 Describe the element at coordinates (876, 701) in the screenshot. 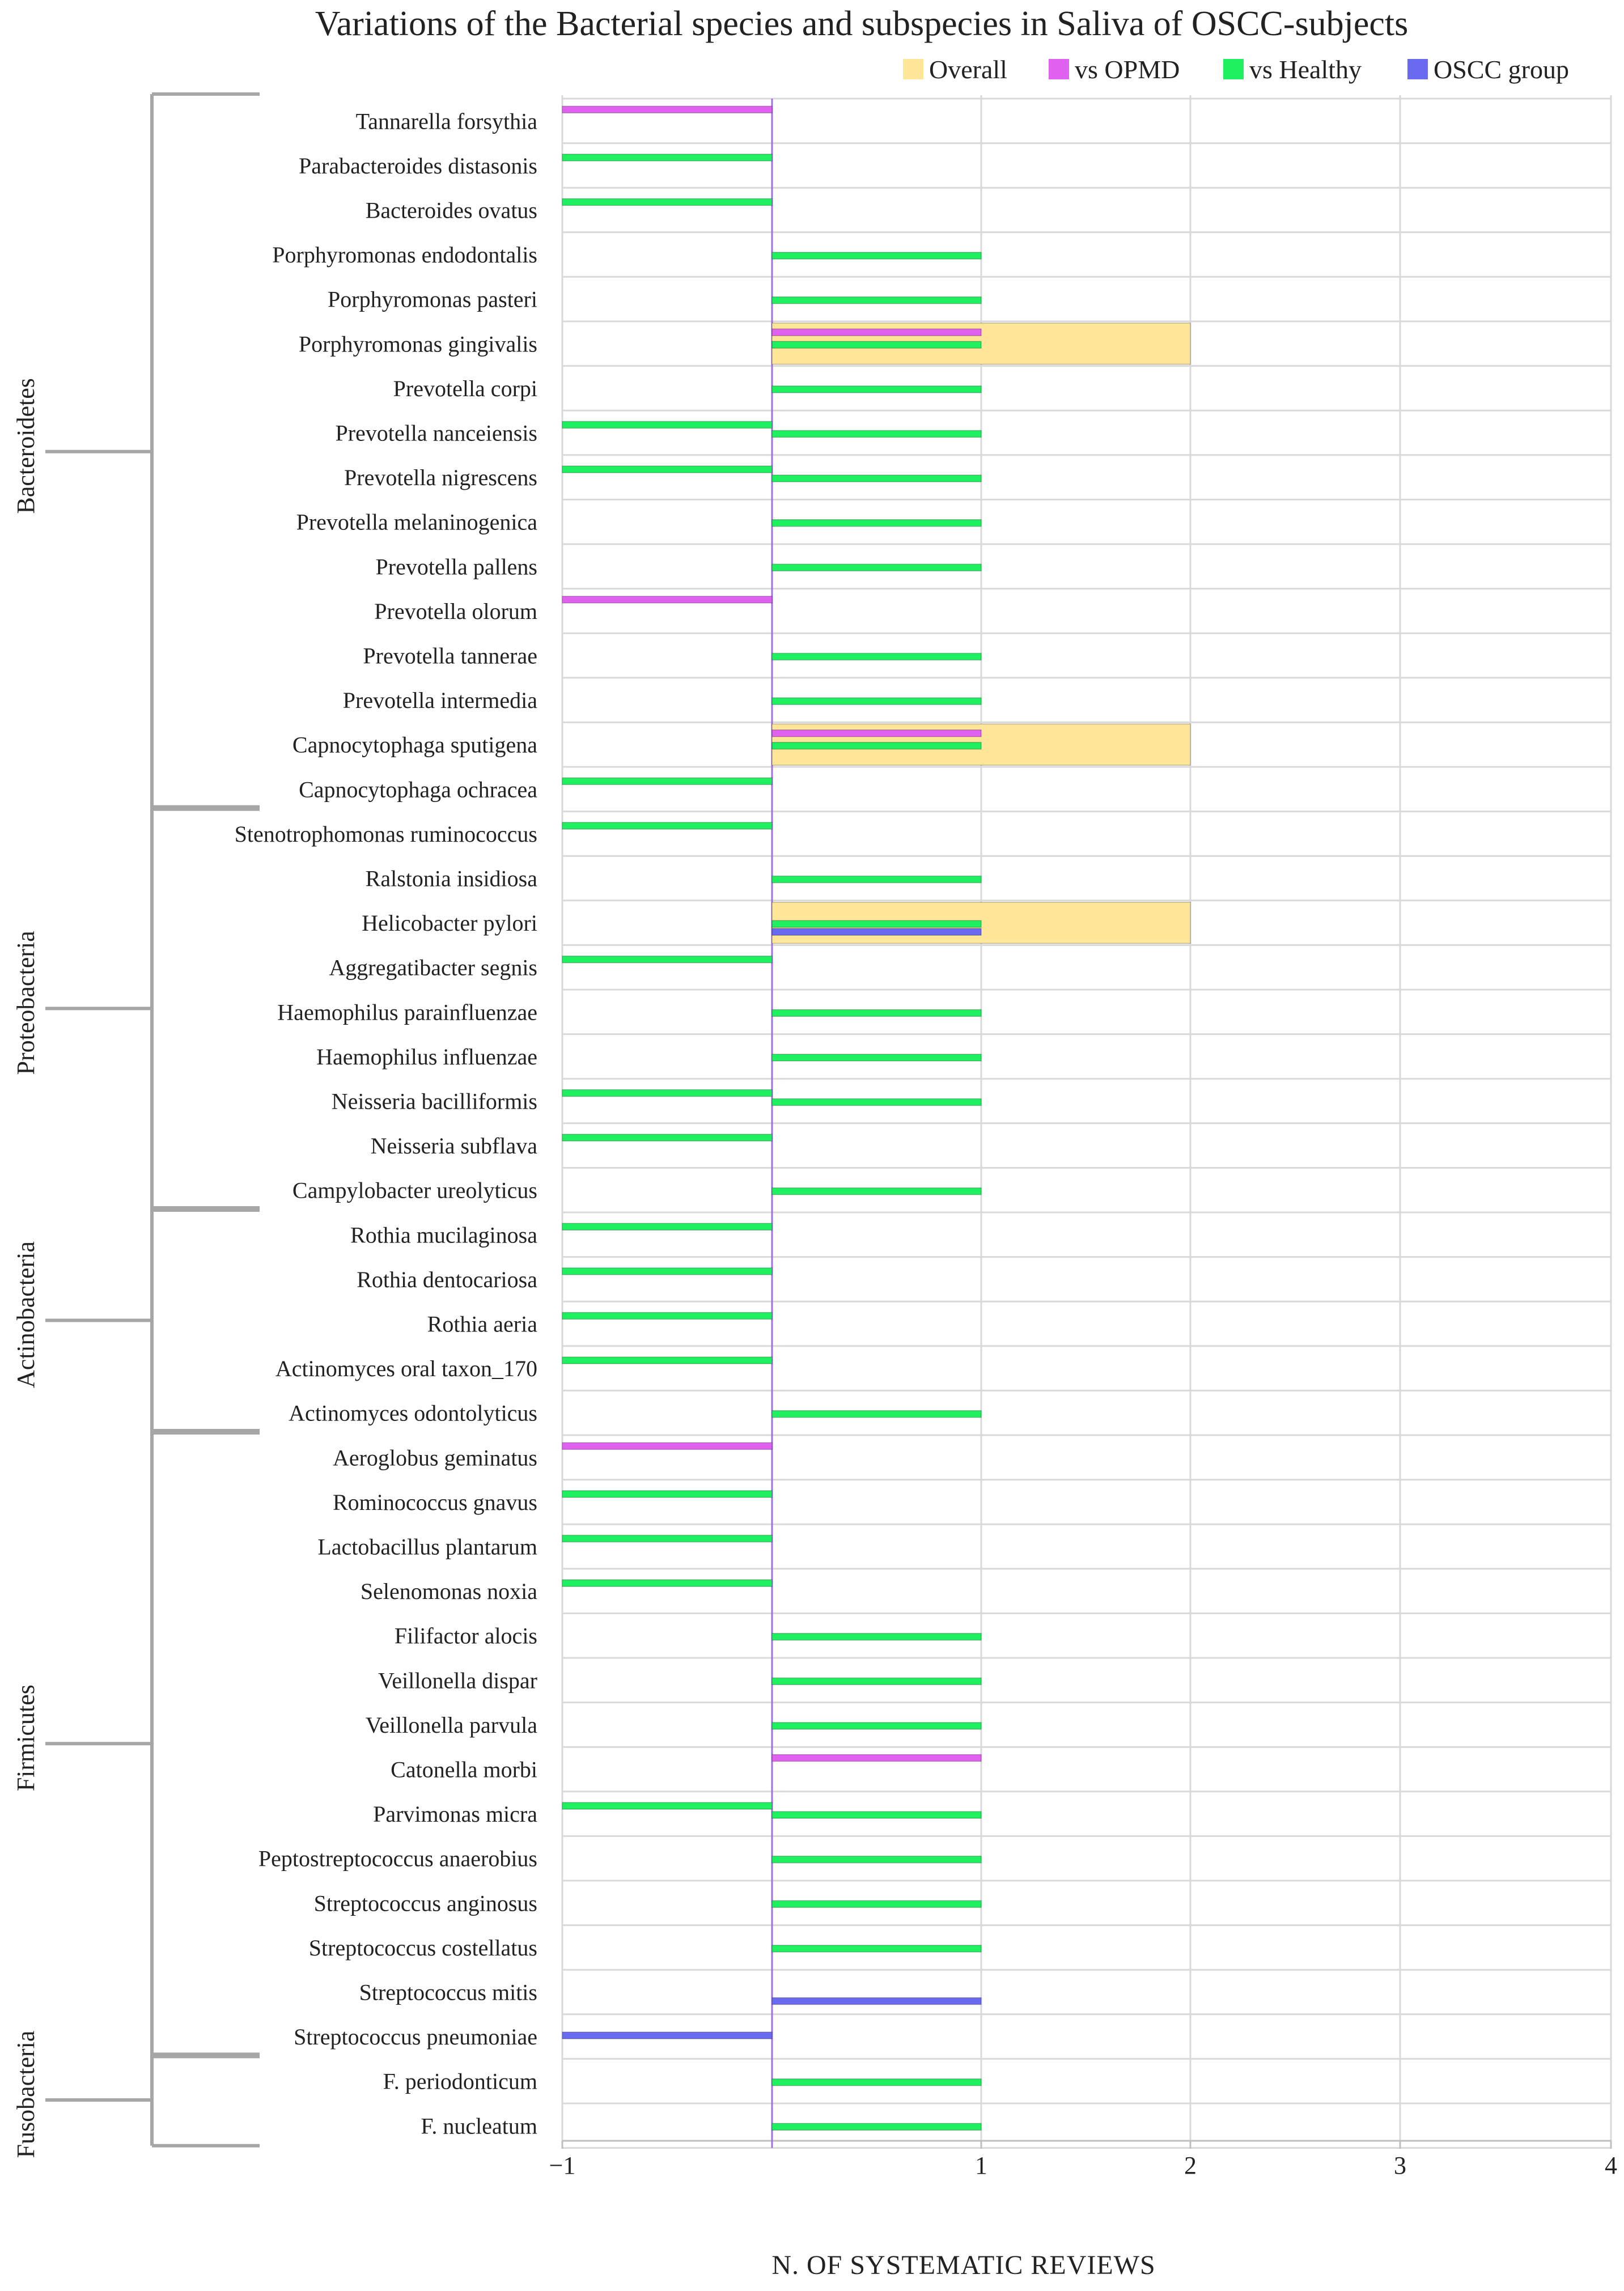

I see `bar-vs-healthy-prevotella-intermedia` at that location.